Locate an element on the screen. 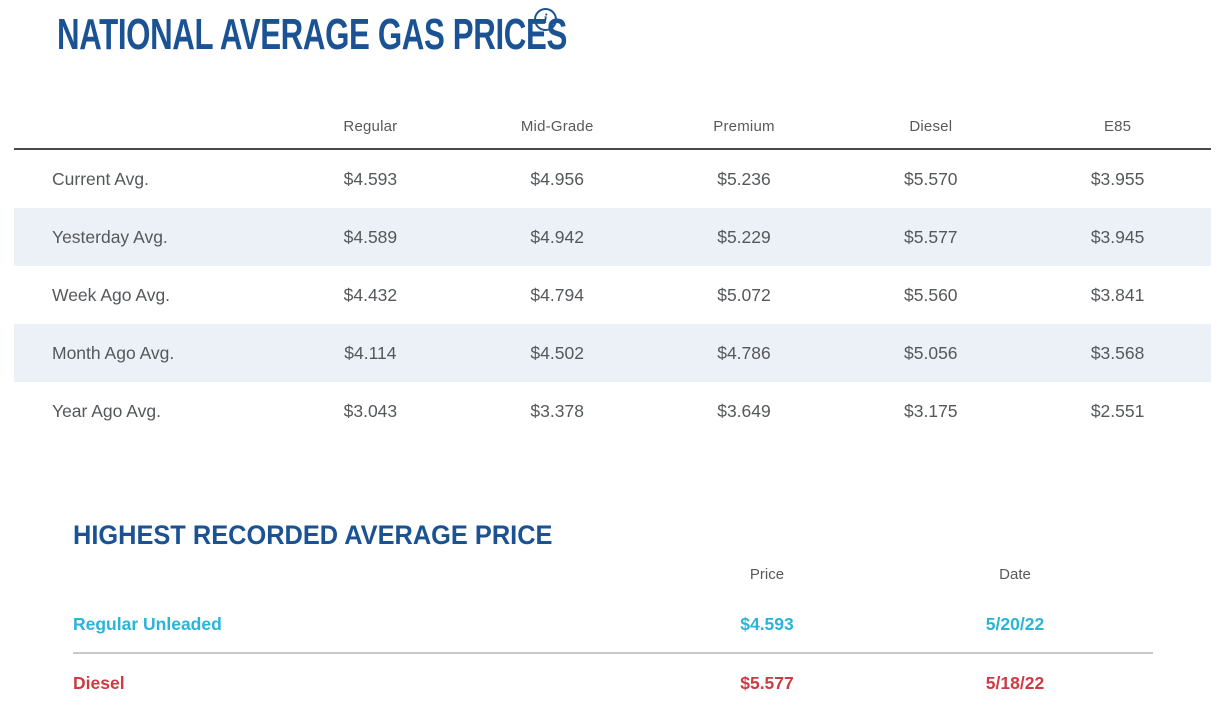 The width and height of the screenshot is (1225, 722). price-cell: $5.570 is located at coordinates (931, 178).